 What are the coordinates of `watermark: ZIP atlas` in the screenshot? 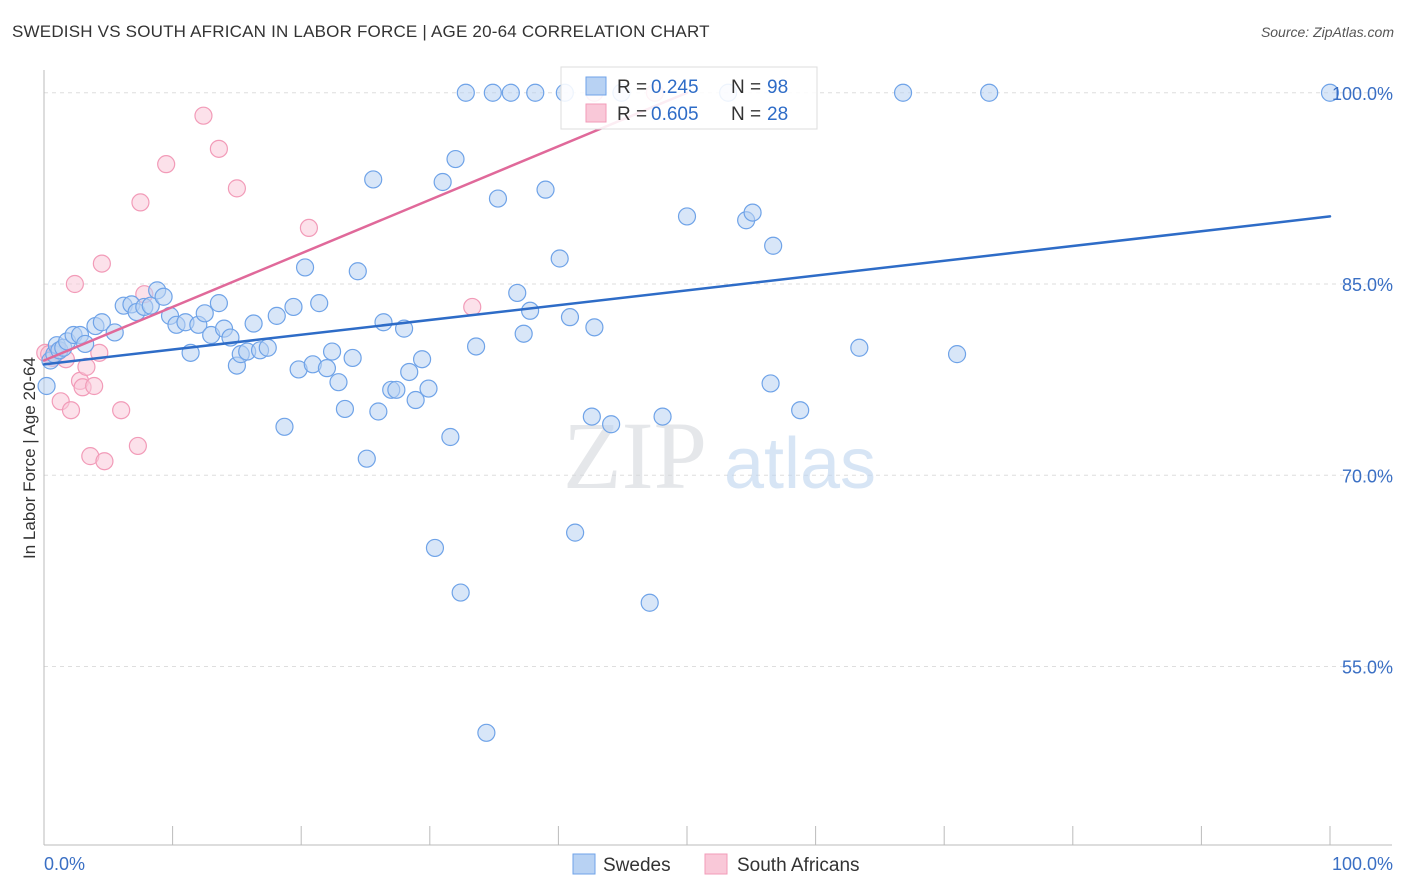 It's located at (719, 455).